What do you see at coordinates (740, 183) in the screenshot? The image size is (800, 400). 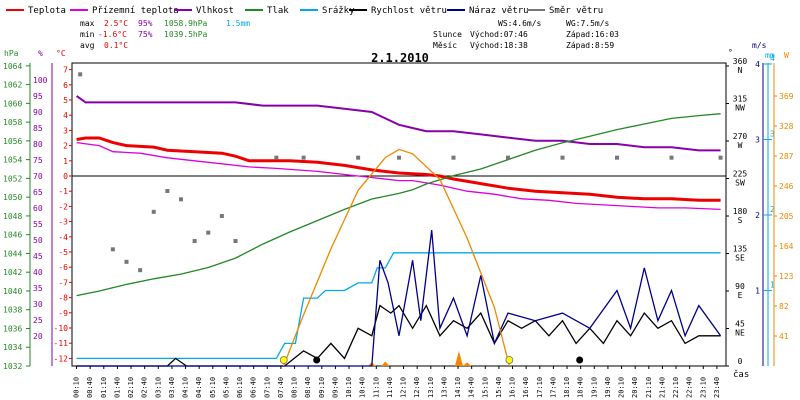 I see `dir-compass: SW` at bounding box center [740, 183].